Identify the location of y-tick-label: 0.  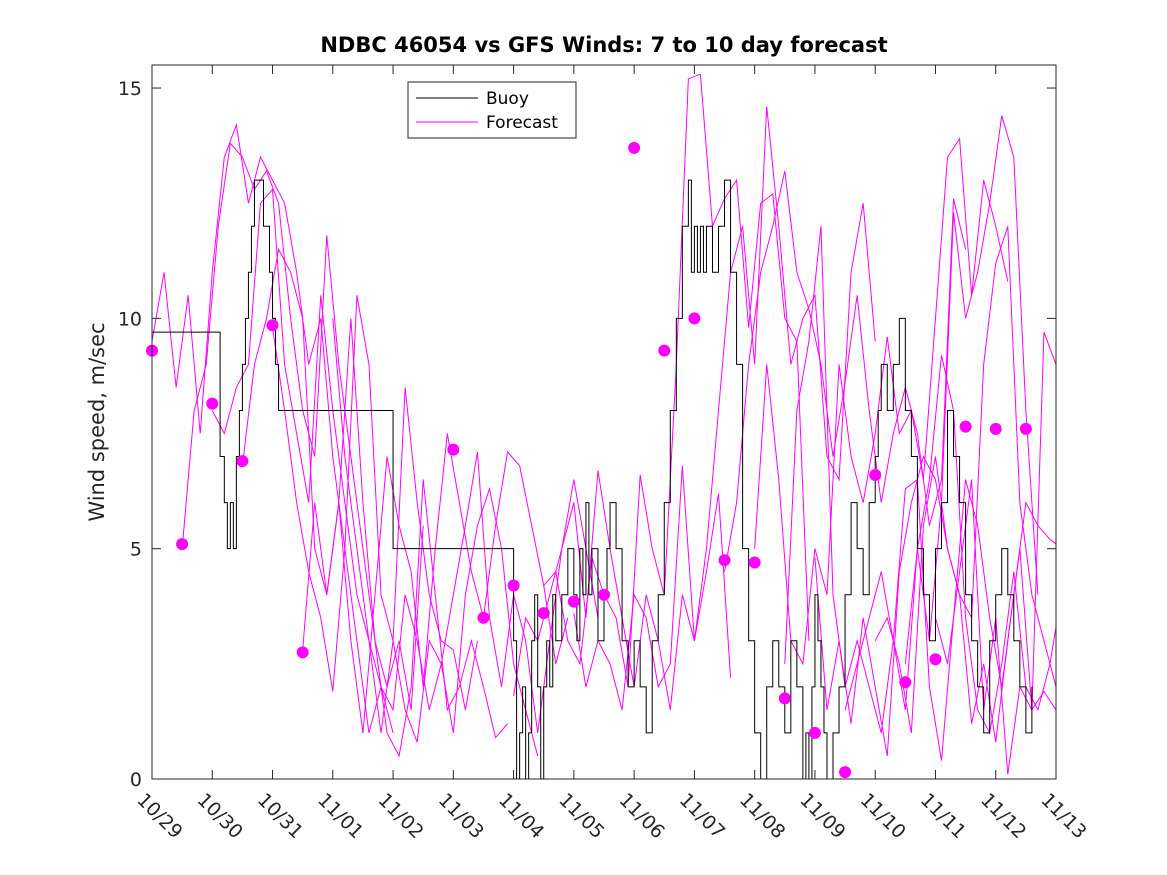
(136, 780).